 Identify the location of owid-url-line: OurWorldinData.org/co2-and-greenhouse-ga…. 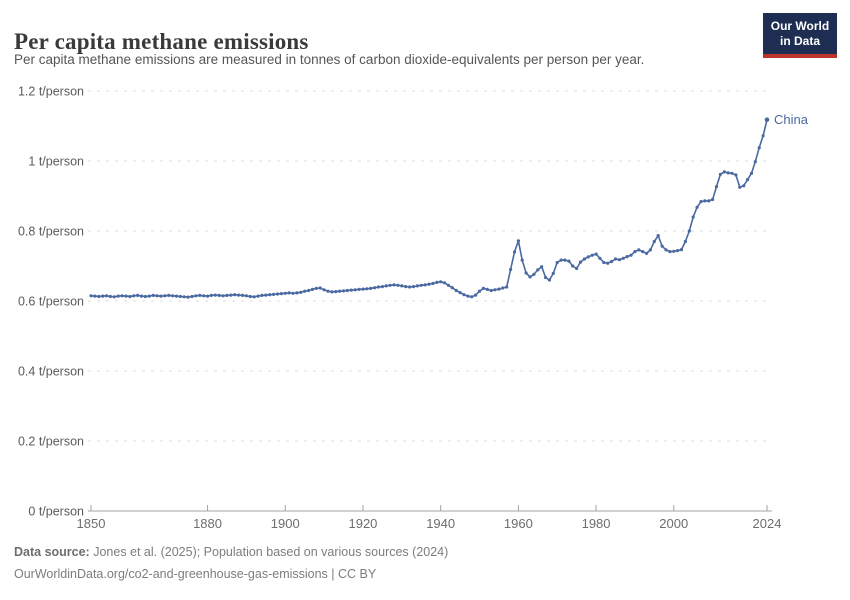
(195, 574).